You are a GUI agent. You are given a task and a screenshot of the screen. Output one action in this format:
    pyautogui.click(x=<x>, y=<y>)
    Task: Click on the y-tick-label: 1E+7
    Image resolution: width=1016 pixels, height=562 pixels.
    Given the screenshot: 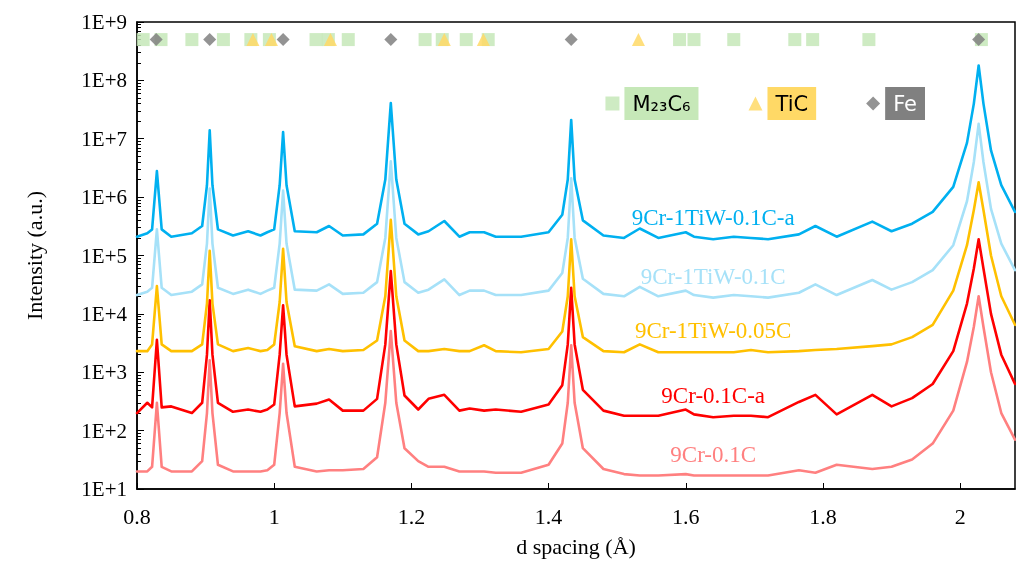 What is the action you would take?
    pyautogui.click(x=104, y=138)
    